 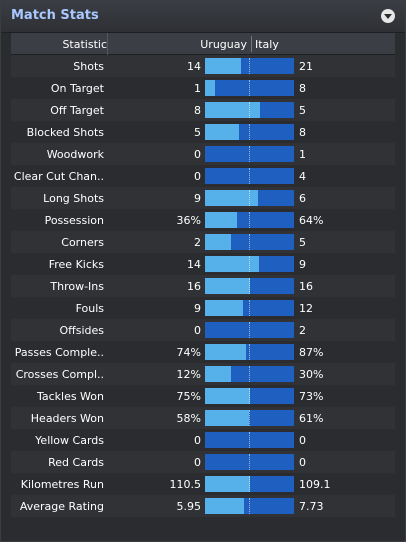 I want to click on home-value: 8, so click(x=197, y=110).